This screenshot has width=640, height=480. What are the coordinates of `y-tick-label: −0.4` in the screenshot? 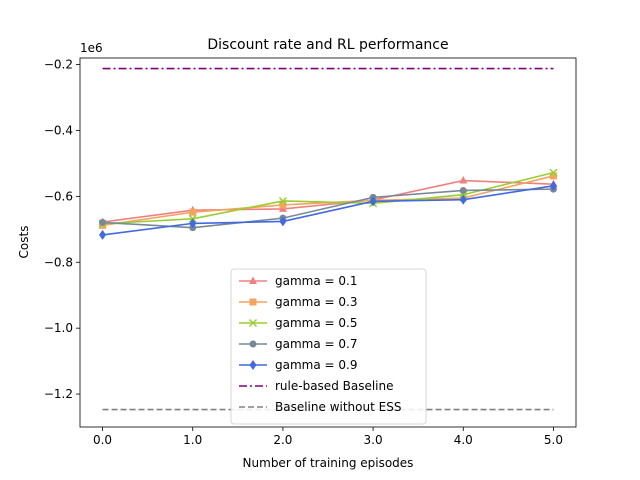 It's located at (58, 130).